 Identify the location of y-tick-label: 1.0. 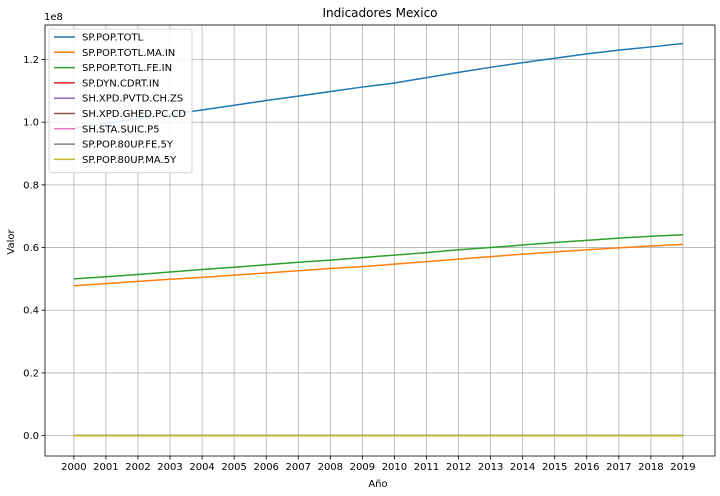
(31, 123).